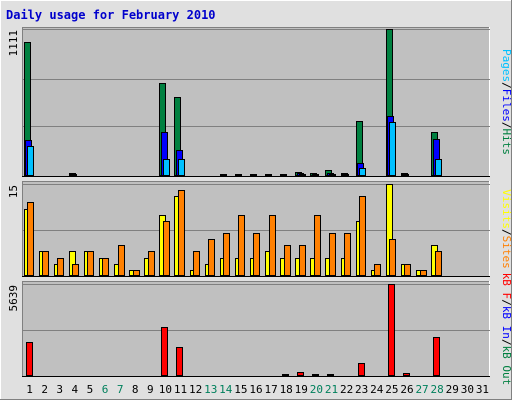 This screenshot has width=512, height=404. What do you see at coordinates (210, 389) in the screenshot?
I see `x-tick-label-day-13: 13` at bounding box center [210, 389].